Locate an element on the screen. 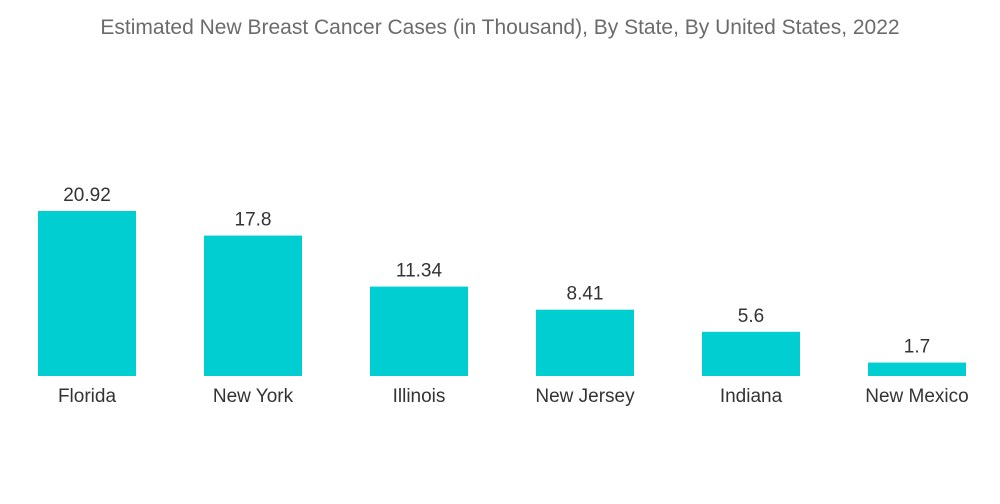  value-label-indiana: 5.6 is located at coordinates (751, 316).